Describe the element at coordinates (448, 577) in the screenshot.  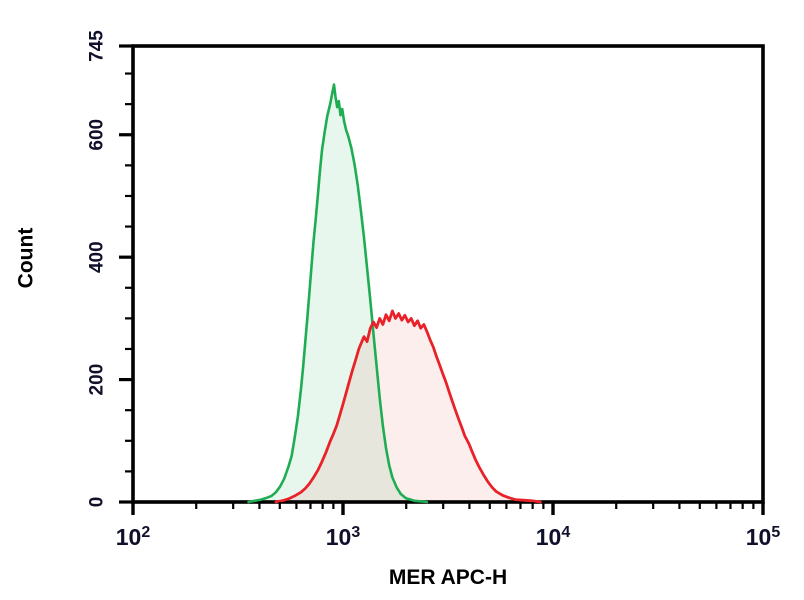
I see `x-axis-title: MER APC-H` at that location.